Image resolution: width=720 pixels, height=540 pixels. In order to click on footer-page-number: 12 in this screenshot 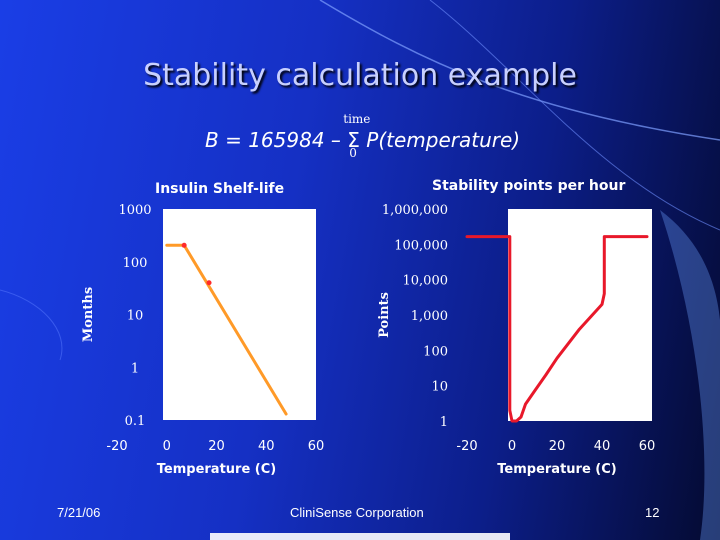, I will do `click(652, 512)`.